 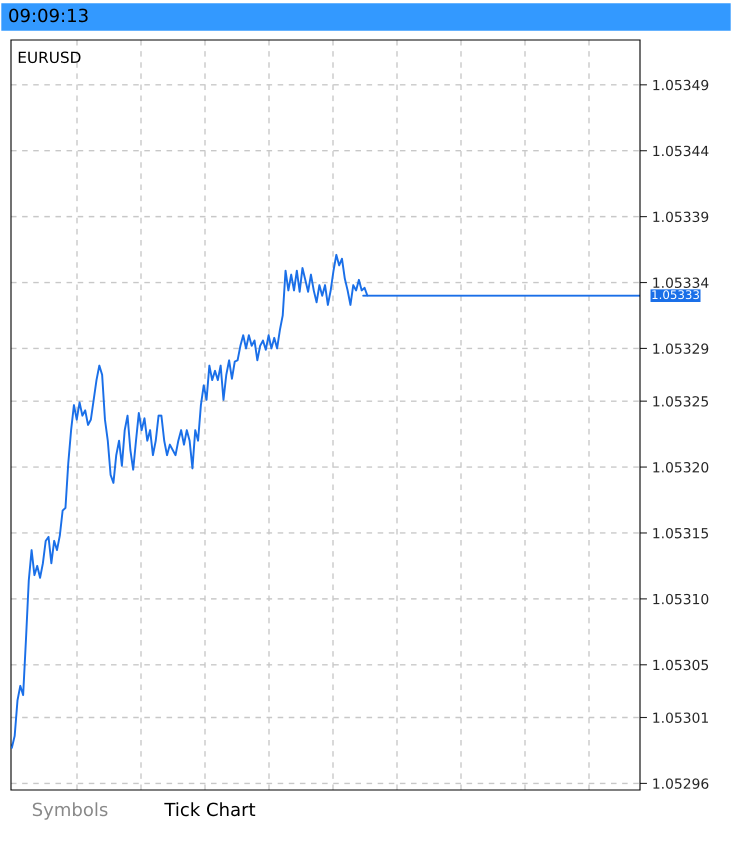 What do you see at coordinates (680, 533) in the screenshot?
I see `y-tick-label: 1.05315` at bounding box center [680, 533].